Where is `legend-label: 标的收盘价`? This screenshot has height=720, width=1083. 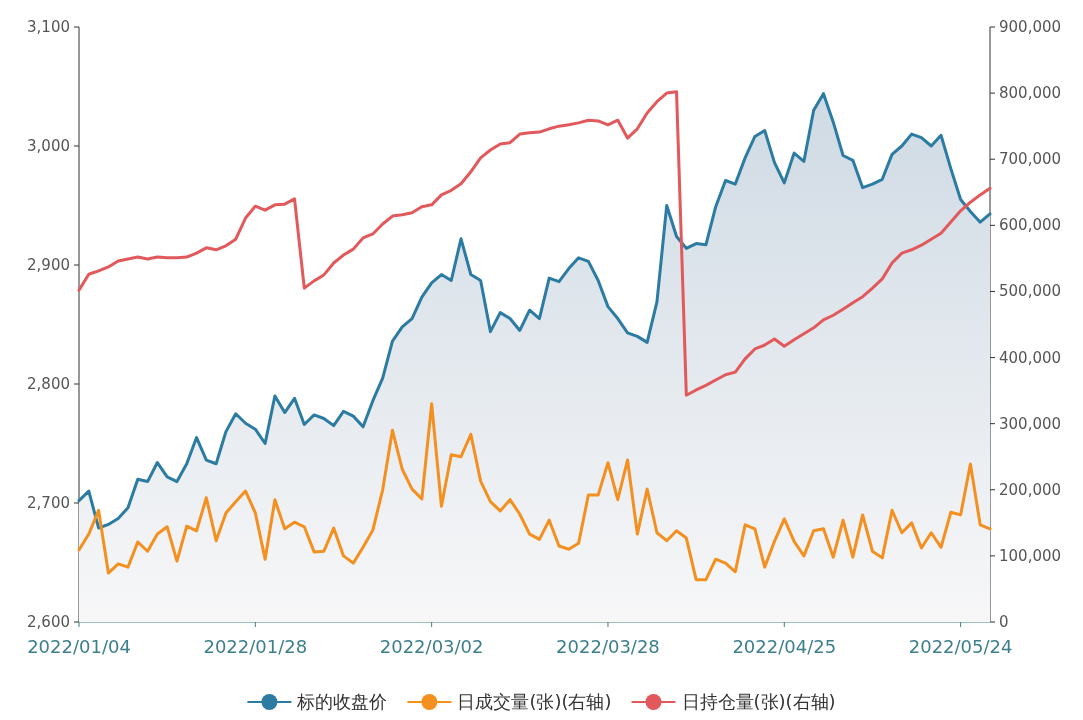
legend-label: 标的收盘价 is located at coordinates (342, 701).